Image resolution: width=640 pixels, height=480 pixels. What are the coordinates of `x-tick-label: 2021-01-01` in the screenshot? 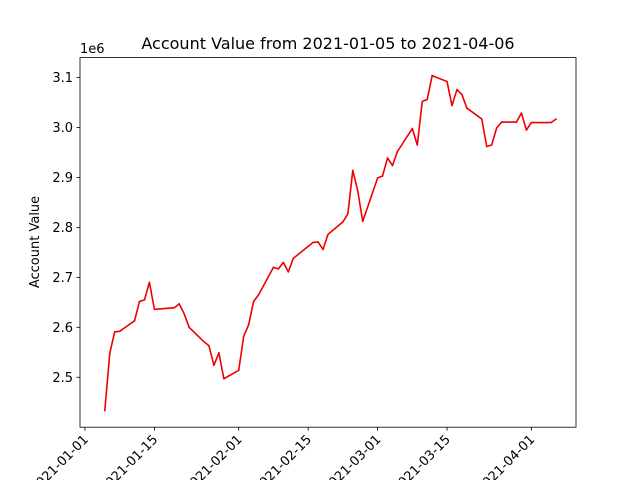 It's located at (60, 456).